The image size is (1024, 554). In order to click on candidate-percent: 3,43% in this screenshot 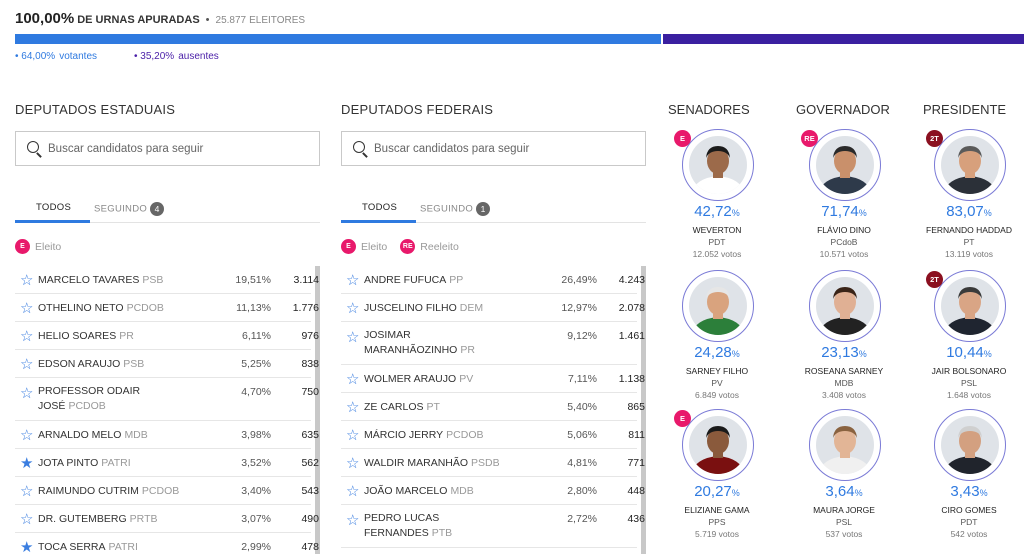, I will do `click(968, 491)`.